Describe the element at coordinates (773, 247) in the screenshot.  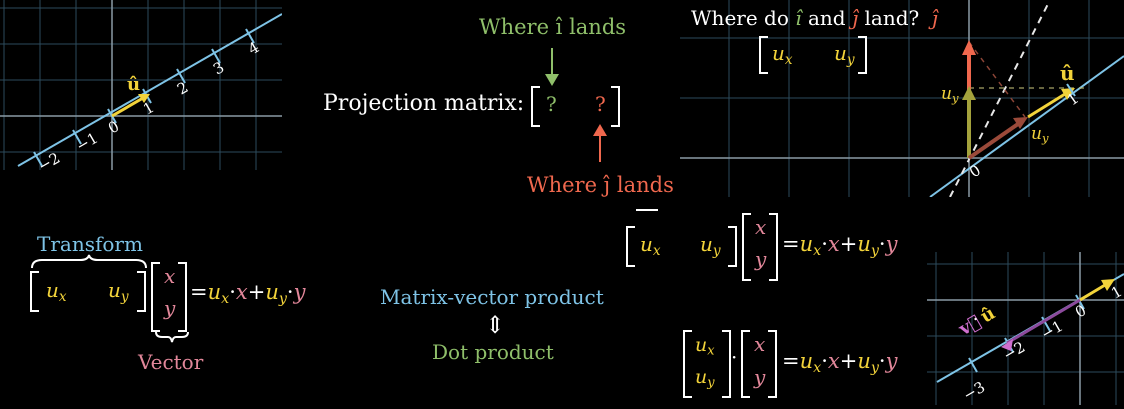
I see `r1-col-bracket-close` at that location.